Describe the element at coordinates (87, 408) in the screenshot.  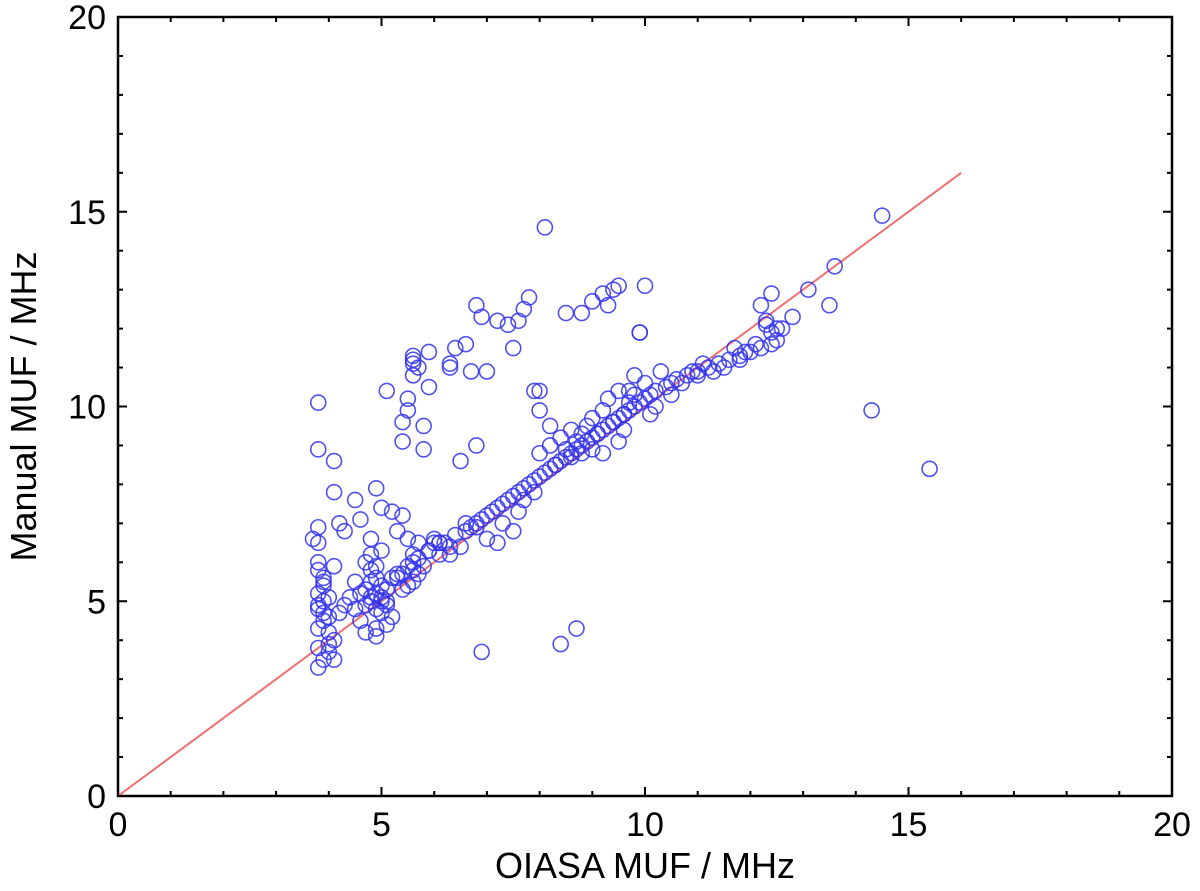
I see `y-tick-label: 10` at that location.